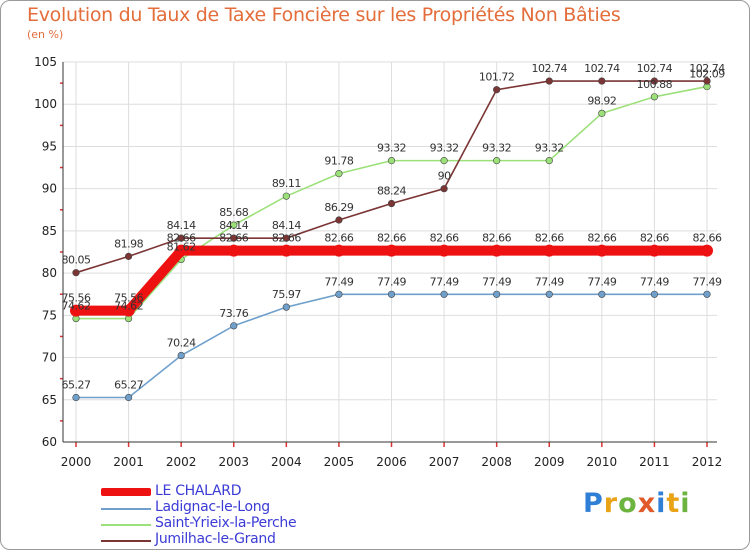 Image resolution: width=750 pixels, height=550 pixels. I want to click on data-label-1-2004: 75.97, so click(286, 294).